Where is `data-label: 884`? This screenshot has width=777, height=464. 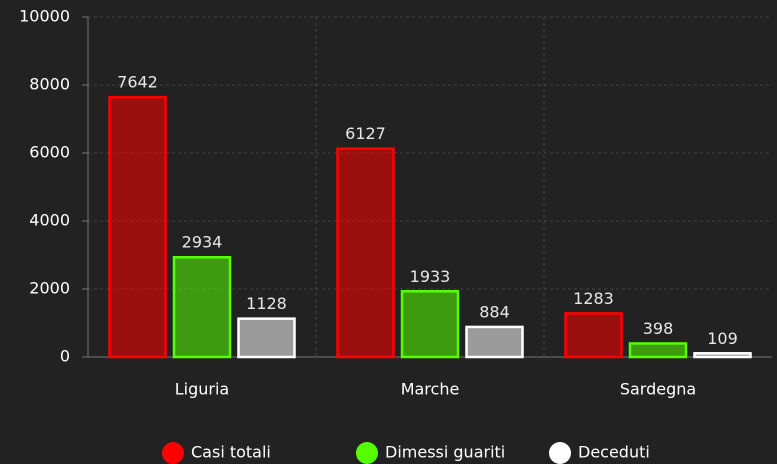
data-label: 884 is located at coordinates (494, 311).